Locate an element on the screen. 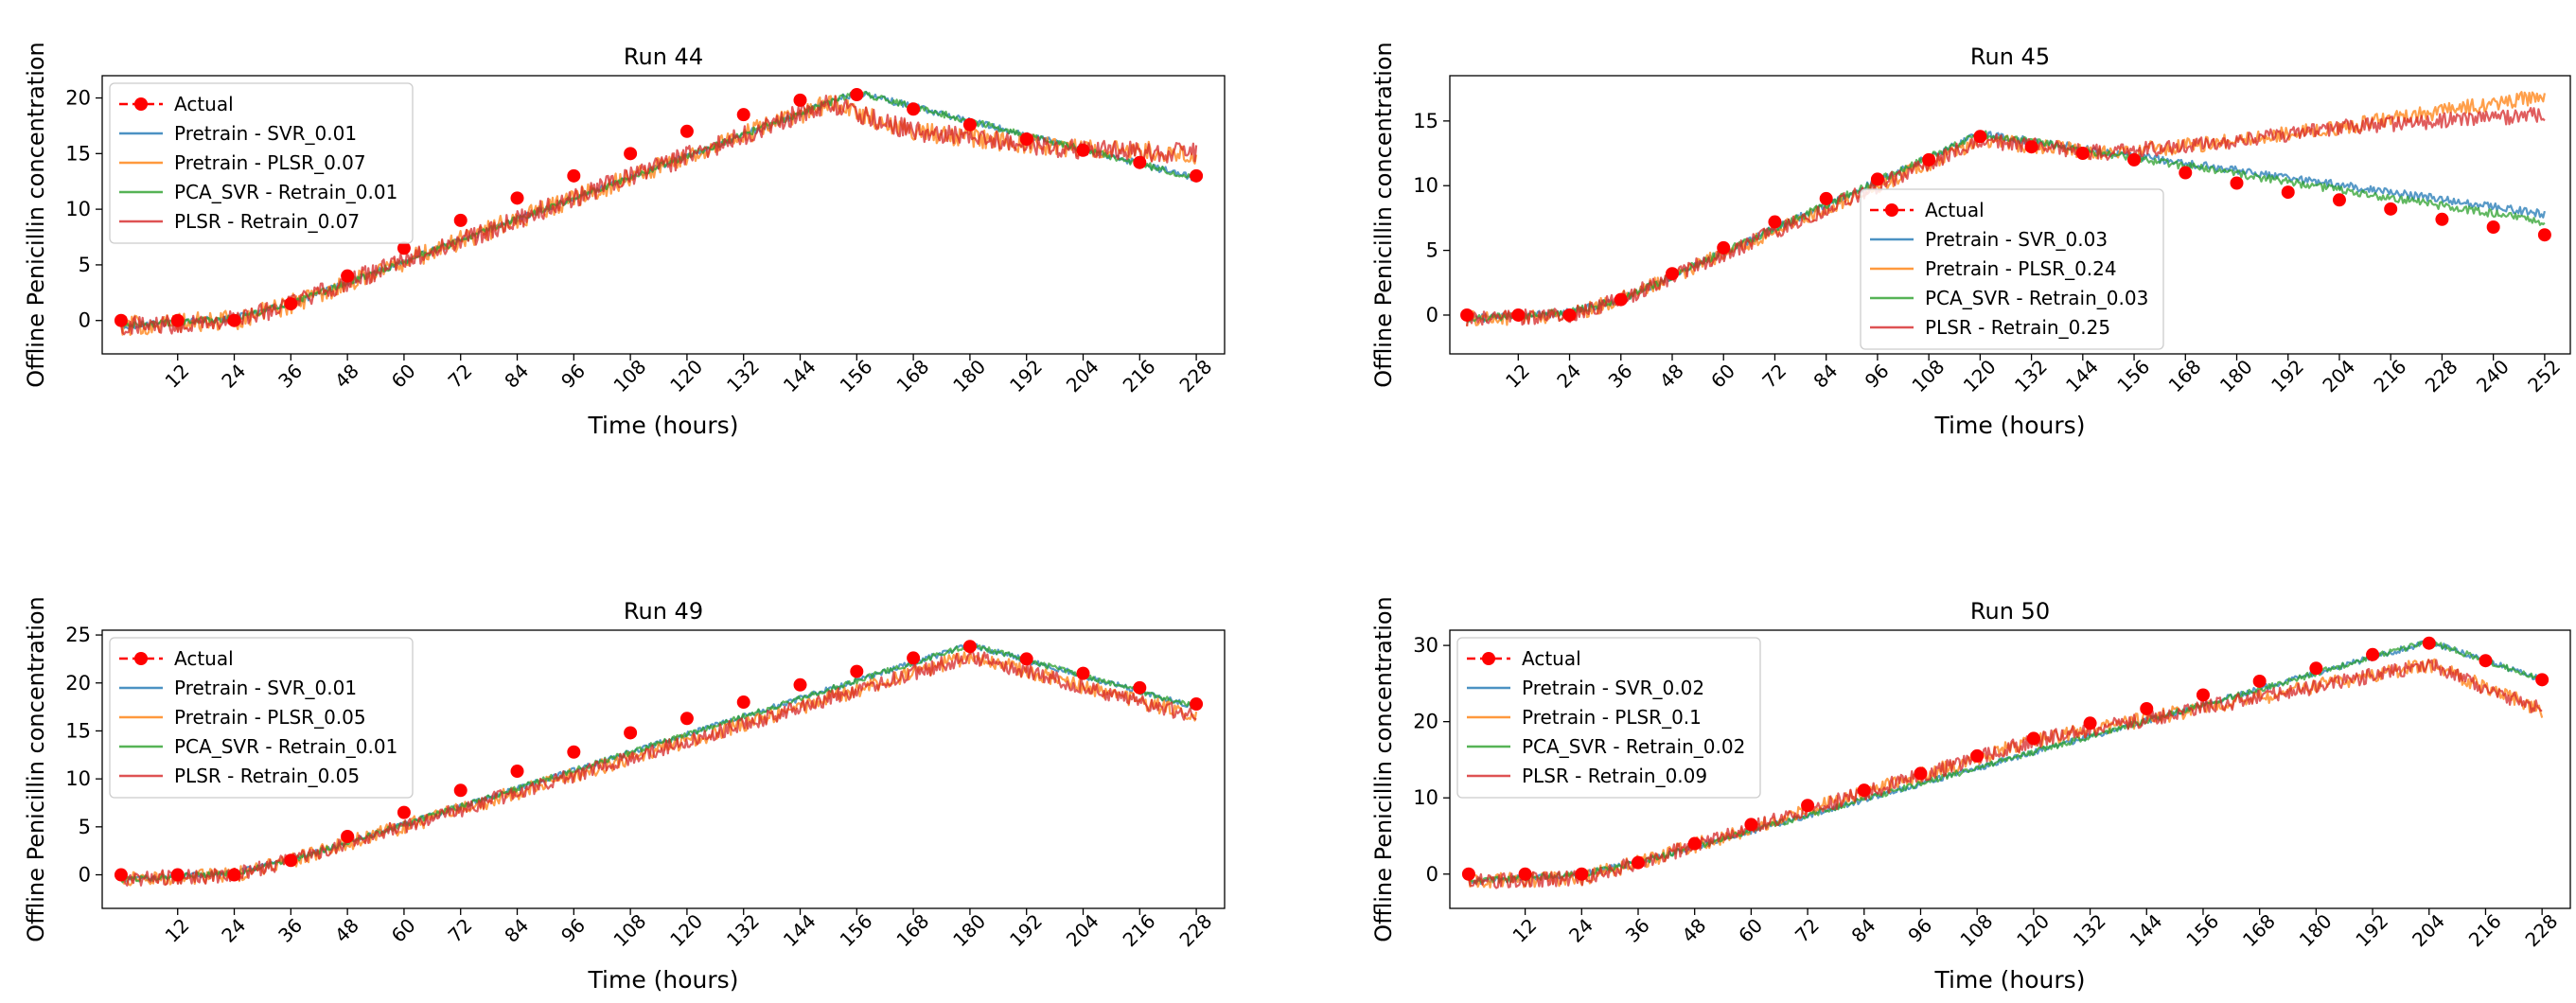  legend-label: Pretrain - SVR_0.03 is located at coordinates (2016, 239).